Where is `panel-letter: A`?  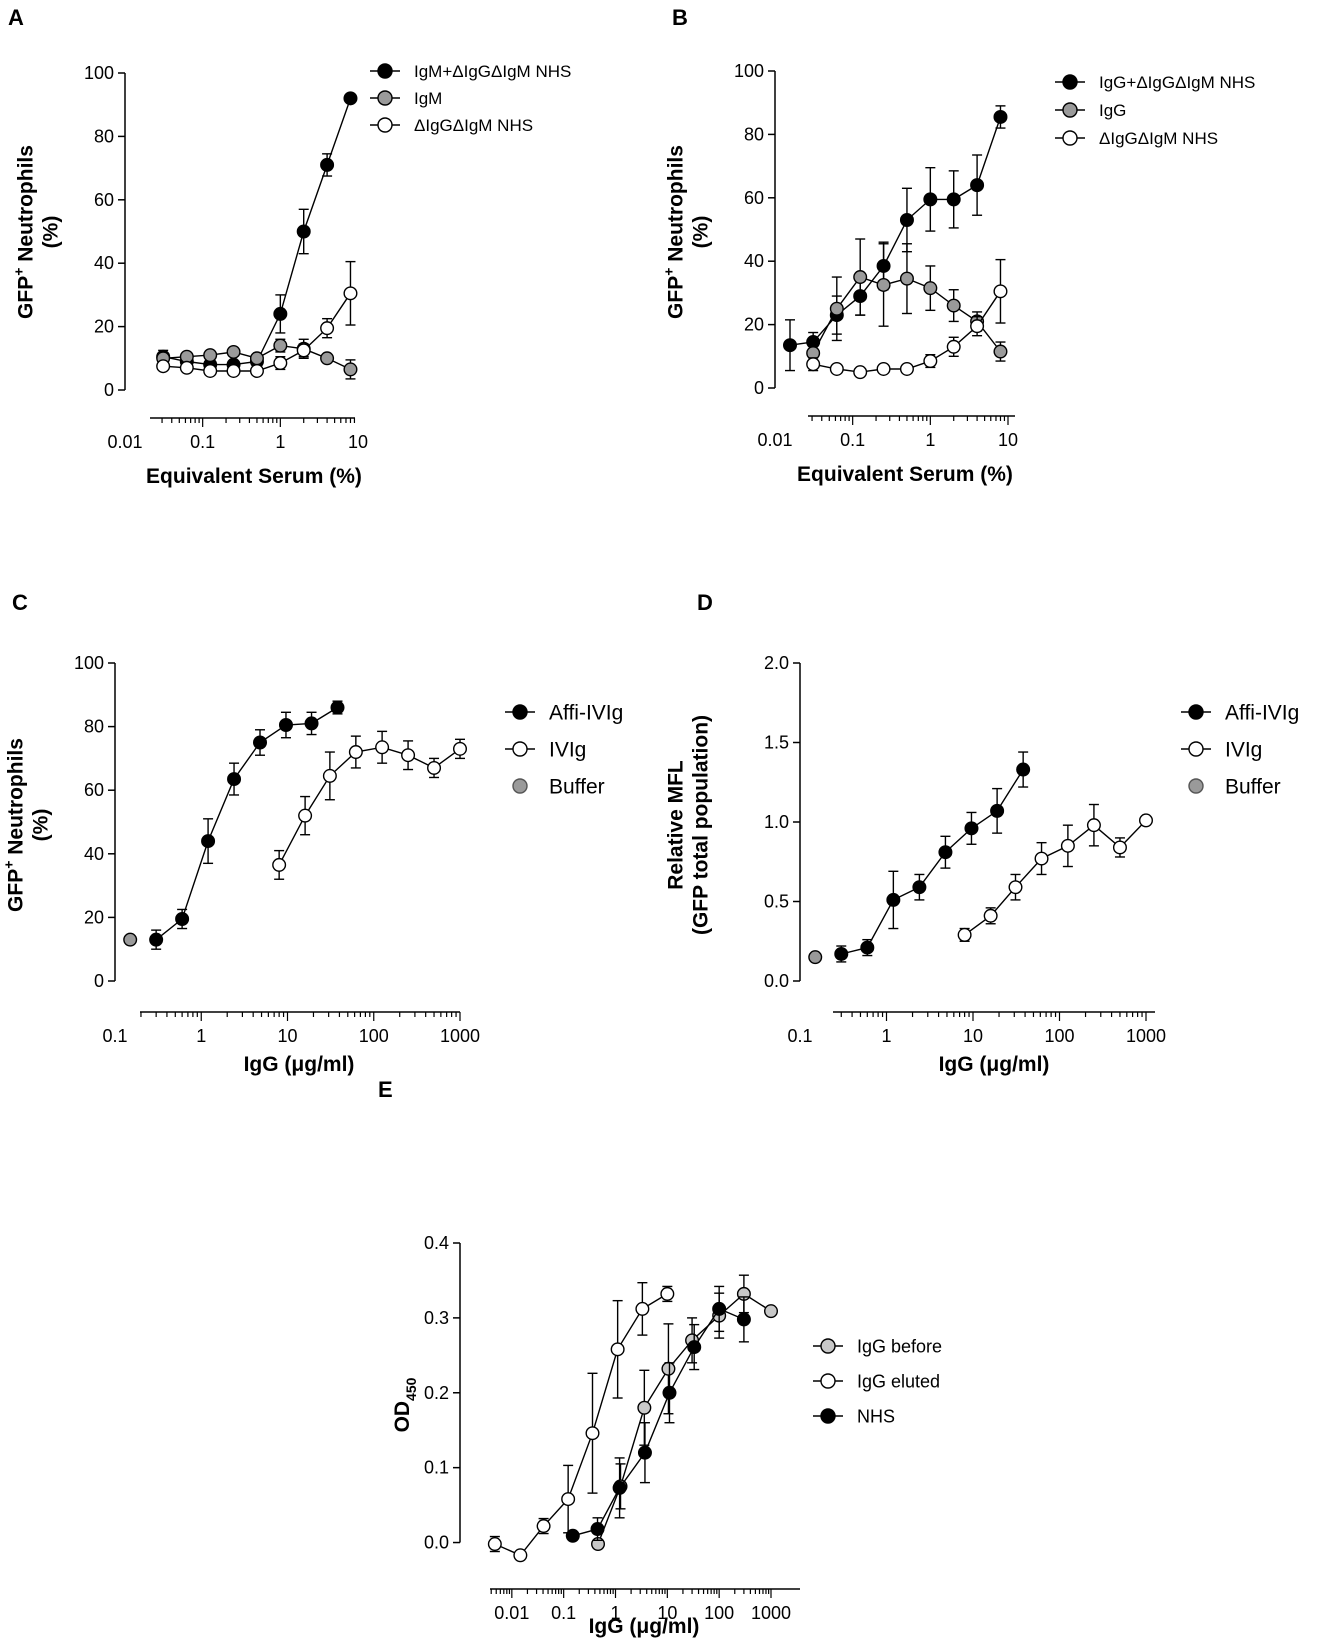
panel-letter: A is located at coordinates (16, 17).